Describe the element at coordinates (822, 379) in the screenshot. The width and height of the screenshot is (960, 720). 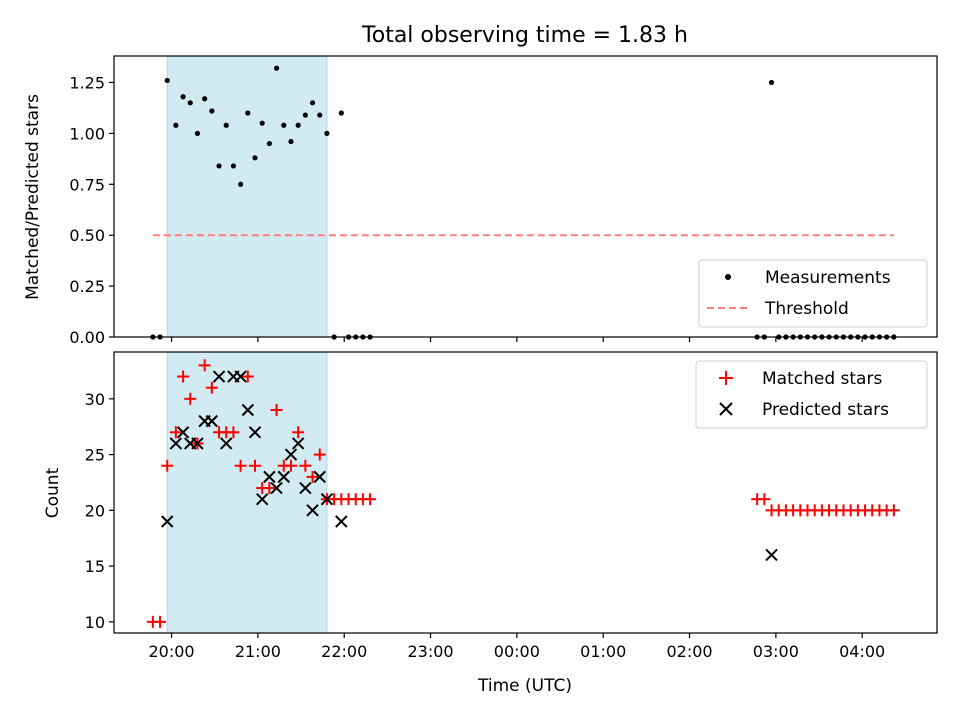
I see `legend-matched-label: Matched stars` at that location.